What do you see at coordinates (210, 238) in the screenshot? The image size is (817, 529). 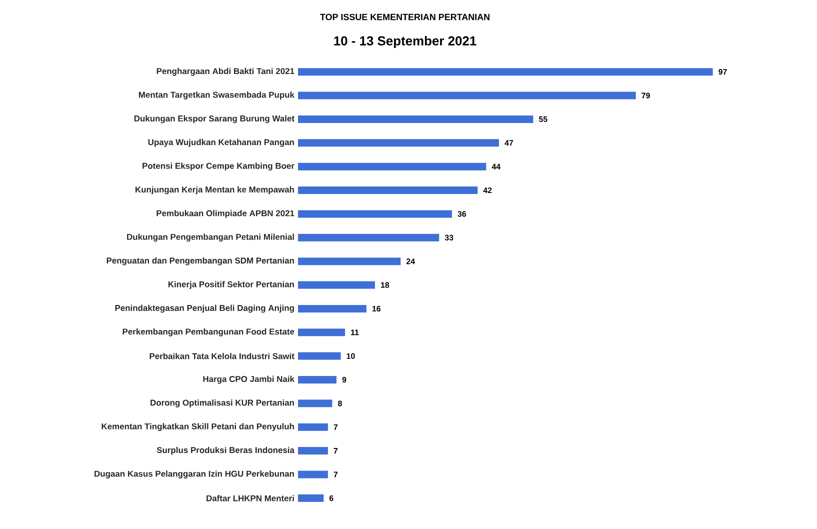 I see `y-tick-label: Dukungan Pengembangan Petani Milenial` at bounding box center [210, 238].